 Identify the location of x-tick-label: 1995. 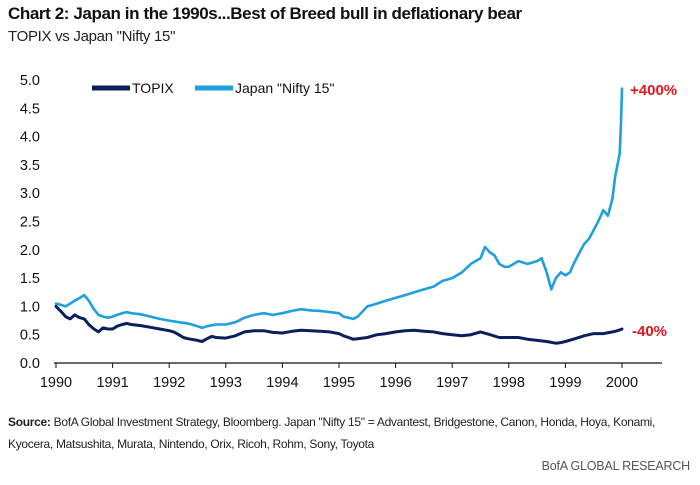
(339, 383).